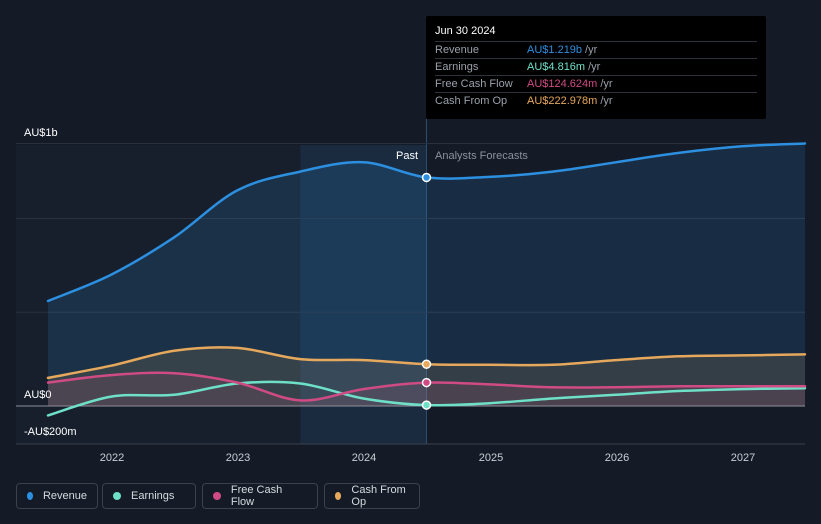 The width and height of the screenshot is (821, 524). What do you see at coordinates (562, 101) in the screenshot?
I see `tooltip-value: AU$222.978m` at bounding box center [562, 101].